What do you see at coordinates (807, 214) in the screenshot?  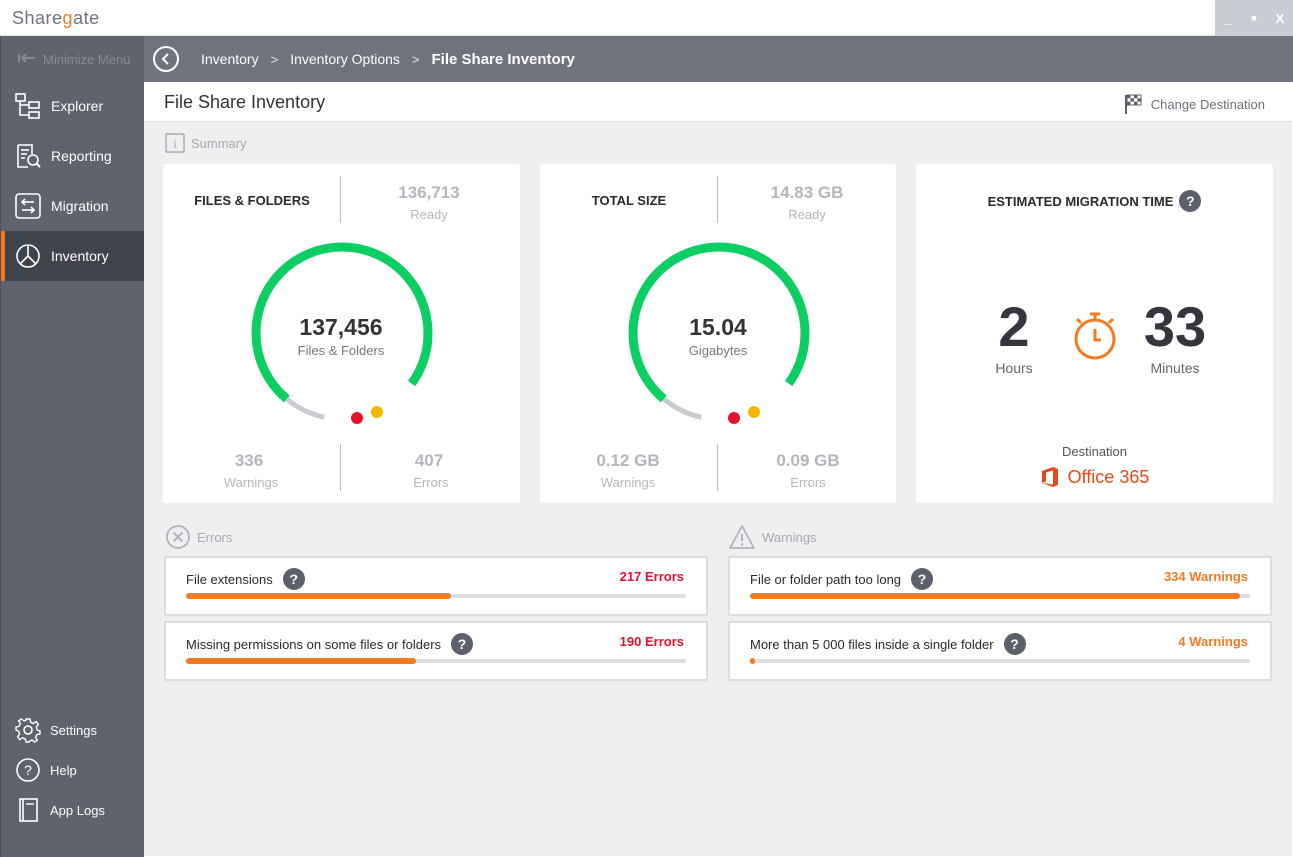 I see `size-ready-label: Ready` at bounding box center [807, 214].